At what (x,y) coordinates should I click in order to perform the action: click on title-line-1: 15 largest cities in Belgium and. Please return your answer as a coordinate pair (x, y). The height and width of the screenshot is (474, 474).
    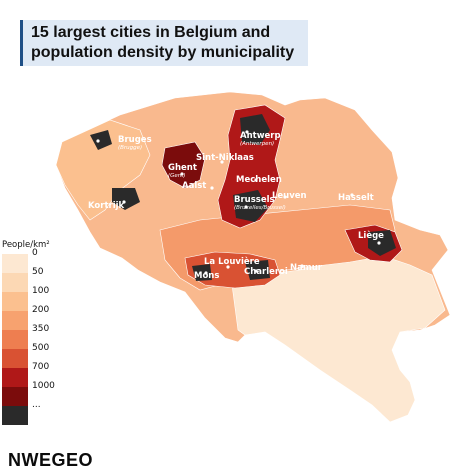
    Looking at the image, I should click on (151, 32).